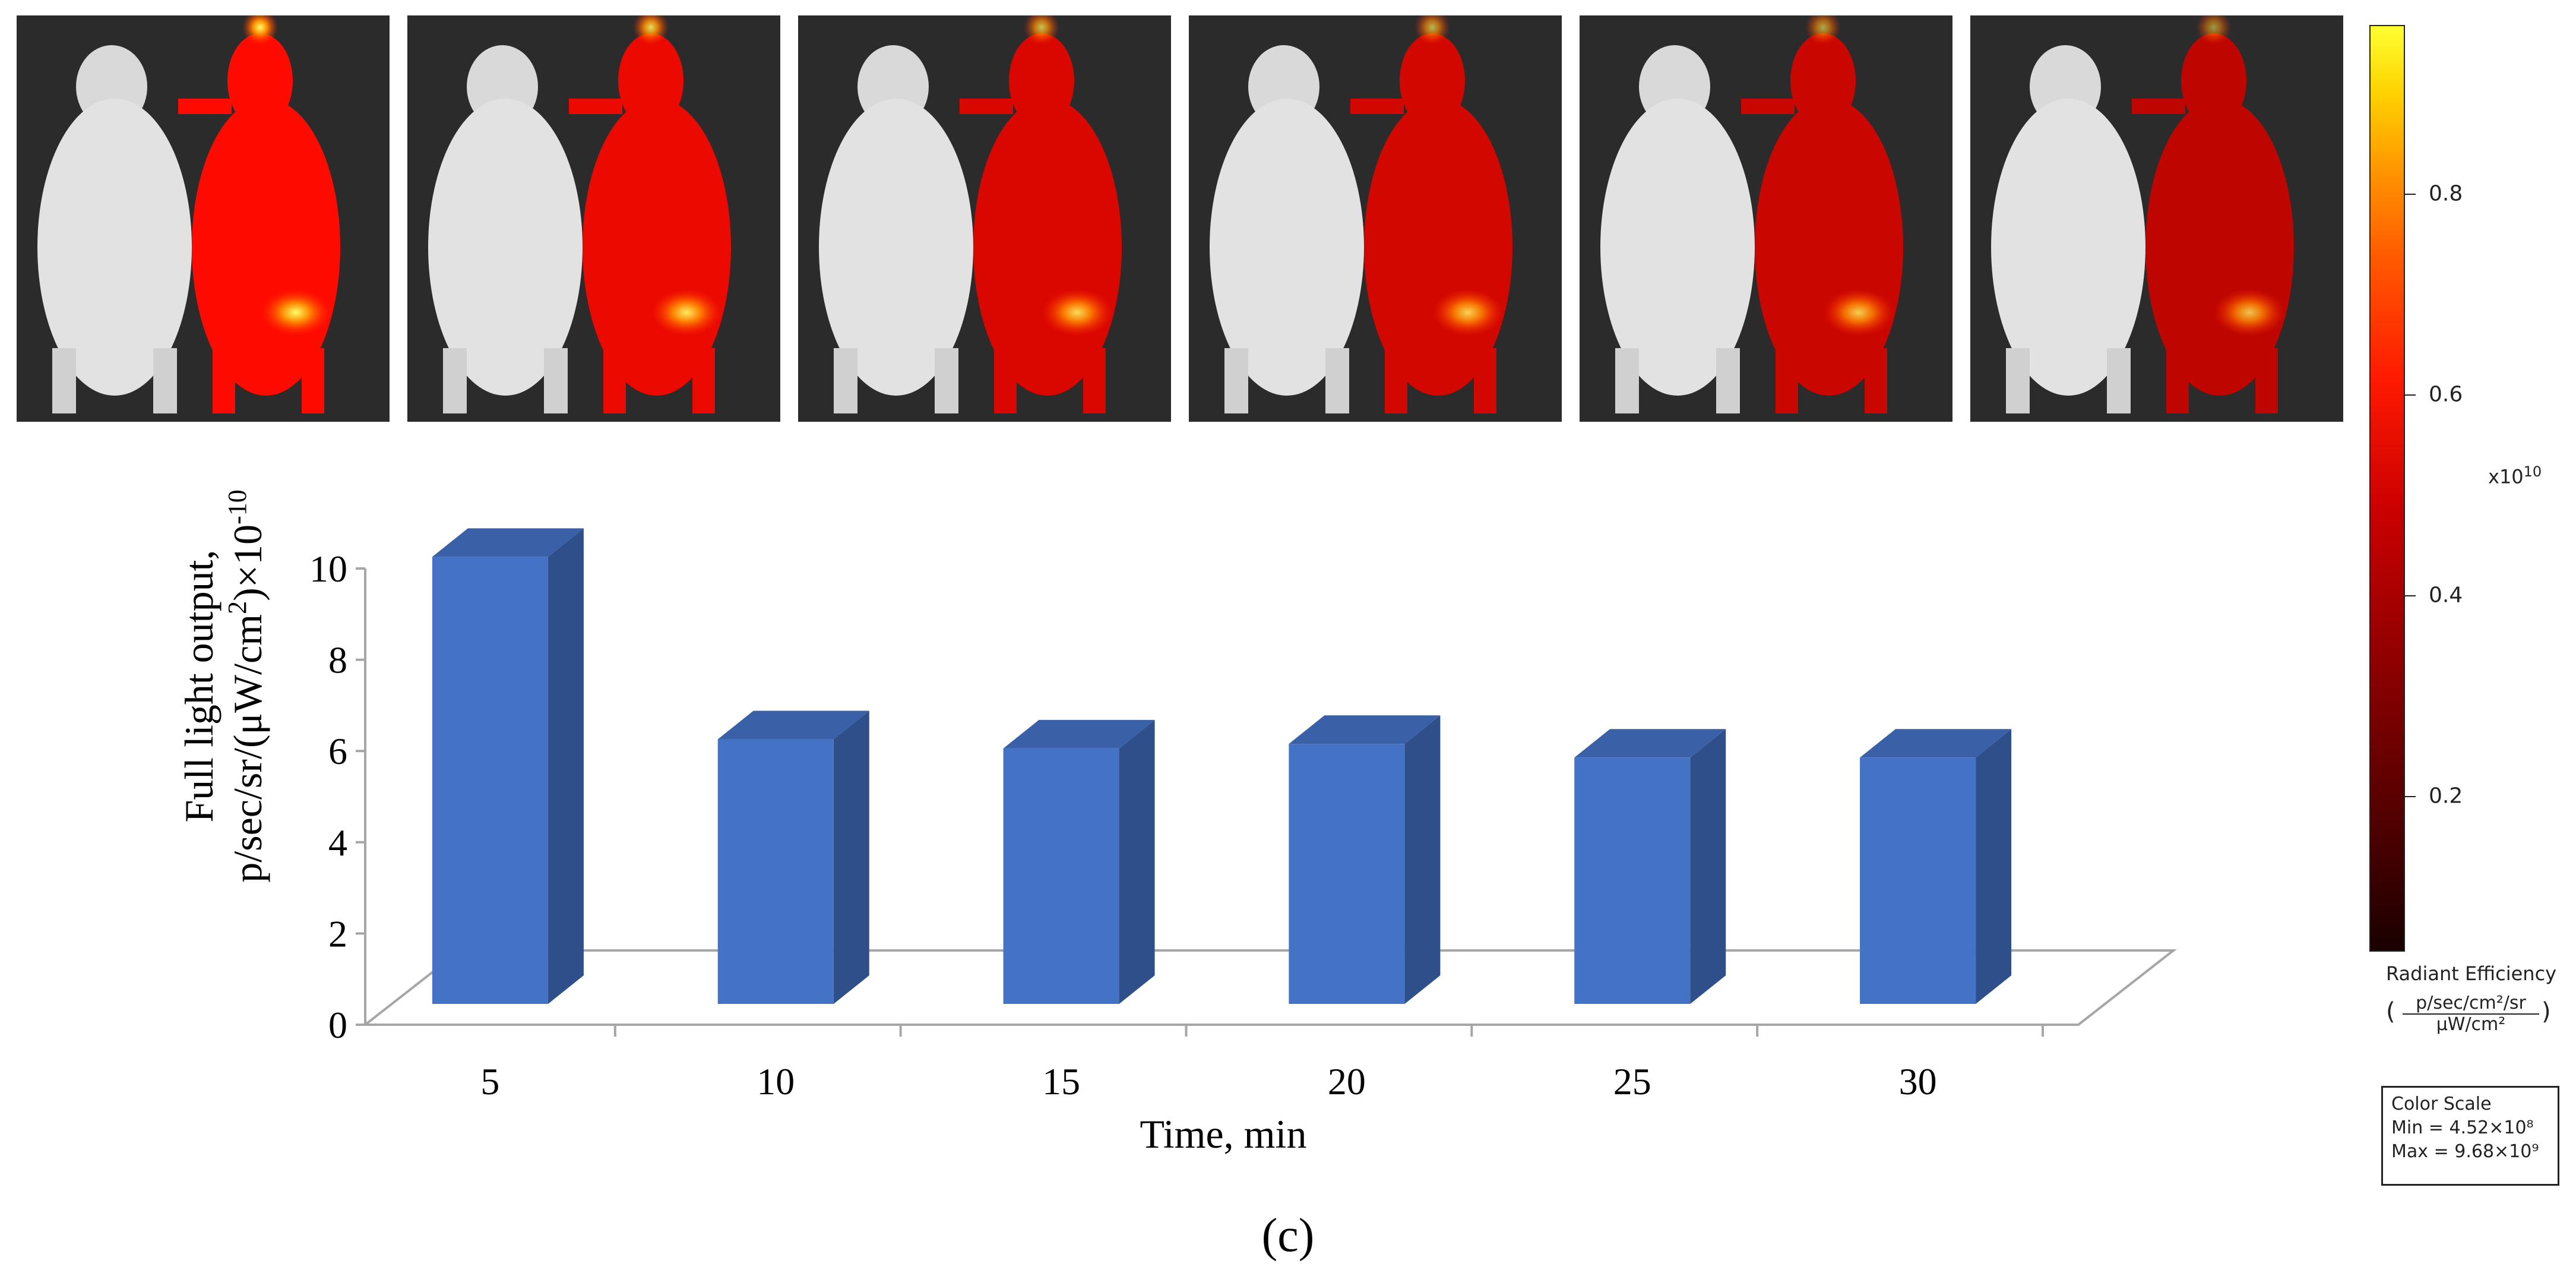 The width and height of the screenshot is (2576, 1276). What do you see at coordinates (1208, 1081) in the screenshot?
I see `x-tick-labels: 5 10 15 20 25 30` at bounding box center [1208, 1081].